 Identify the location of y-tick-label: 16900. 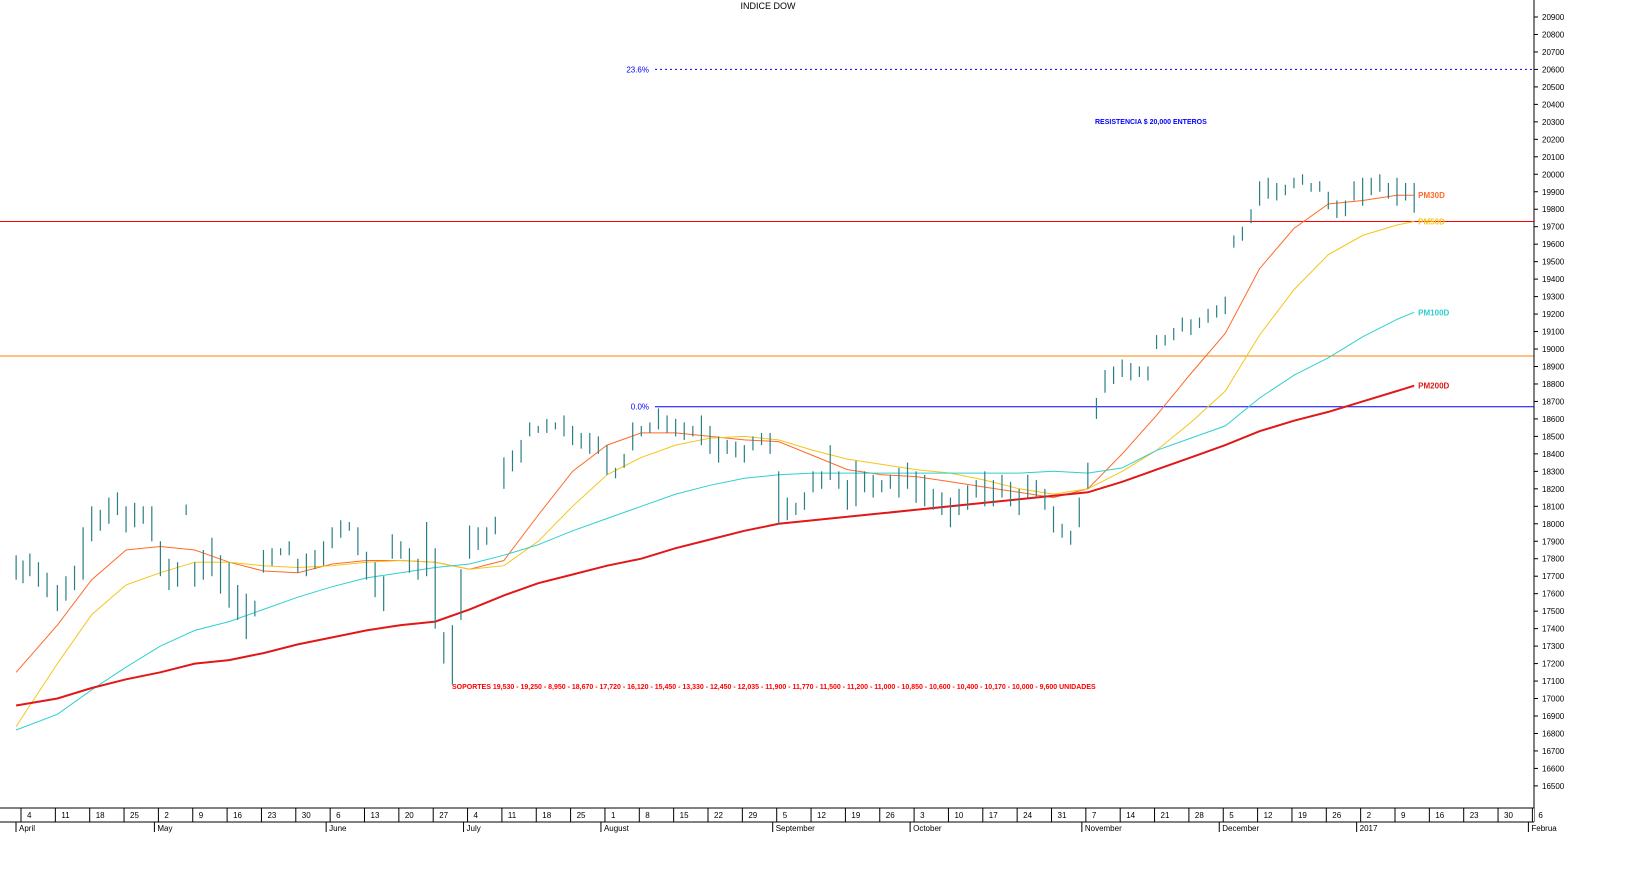
(1553, 716).